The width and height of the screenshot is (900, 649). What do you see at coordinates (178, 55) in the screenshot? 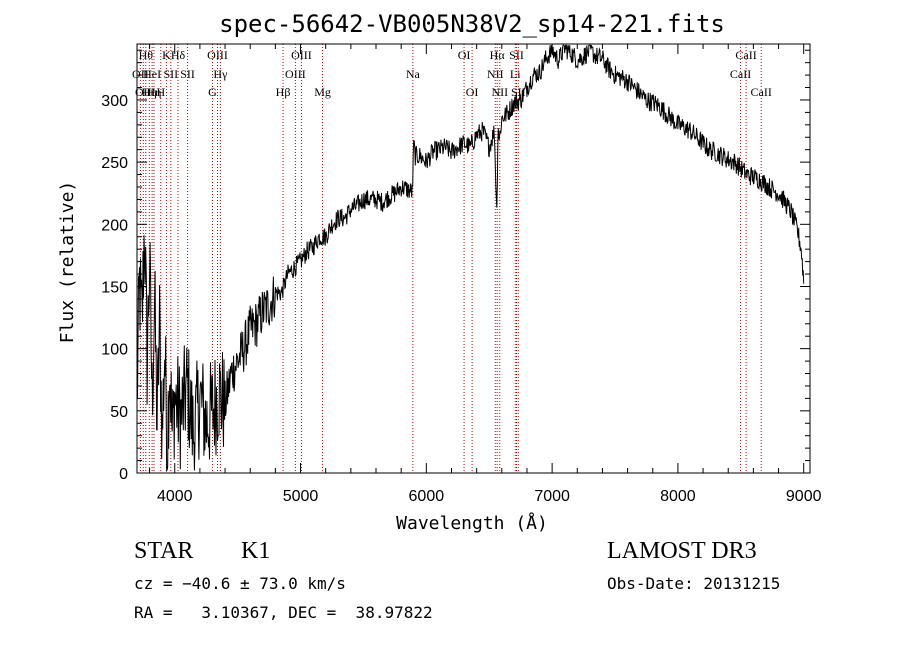
I see `emission-line-label: Hδ` at bounding box center [178, 55].